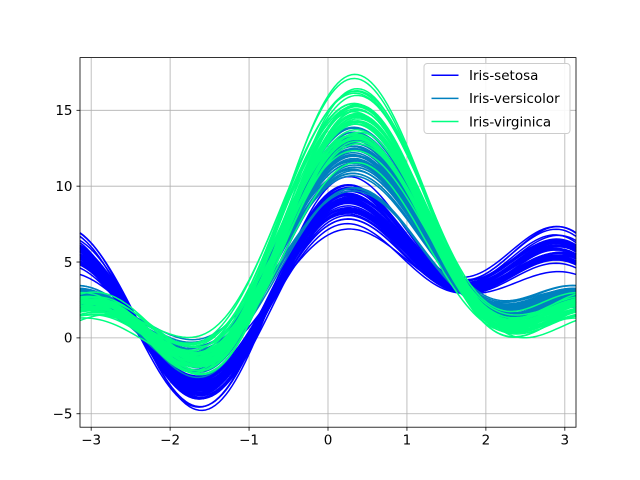  What do you see at coordinates (503, 76) in the screenshot?
I see `legend-label: Iris-setosa` at bounding box center [503, 76].